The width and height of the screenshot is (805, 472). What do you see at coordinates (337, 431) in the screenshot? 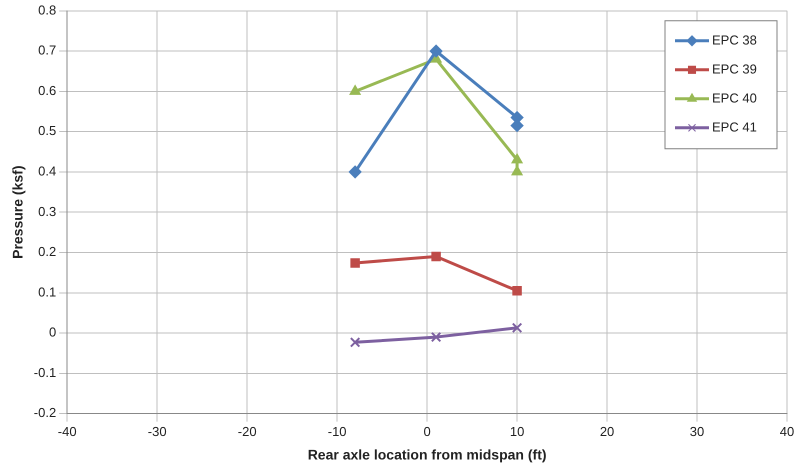
I see `x-tick-label: -10` at bounding box center [337, 431].